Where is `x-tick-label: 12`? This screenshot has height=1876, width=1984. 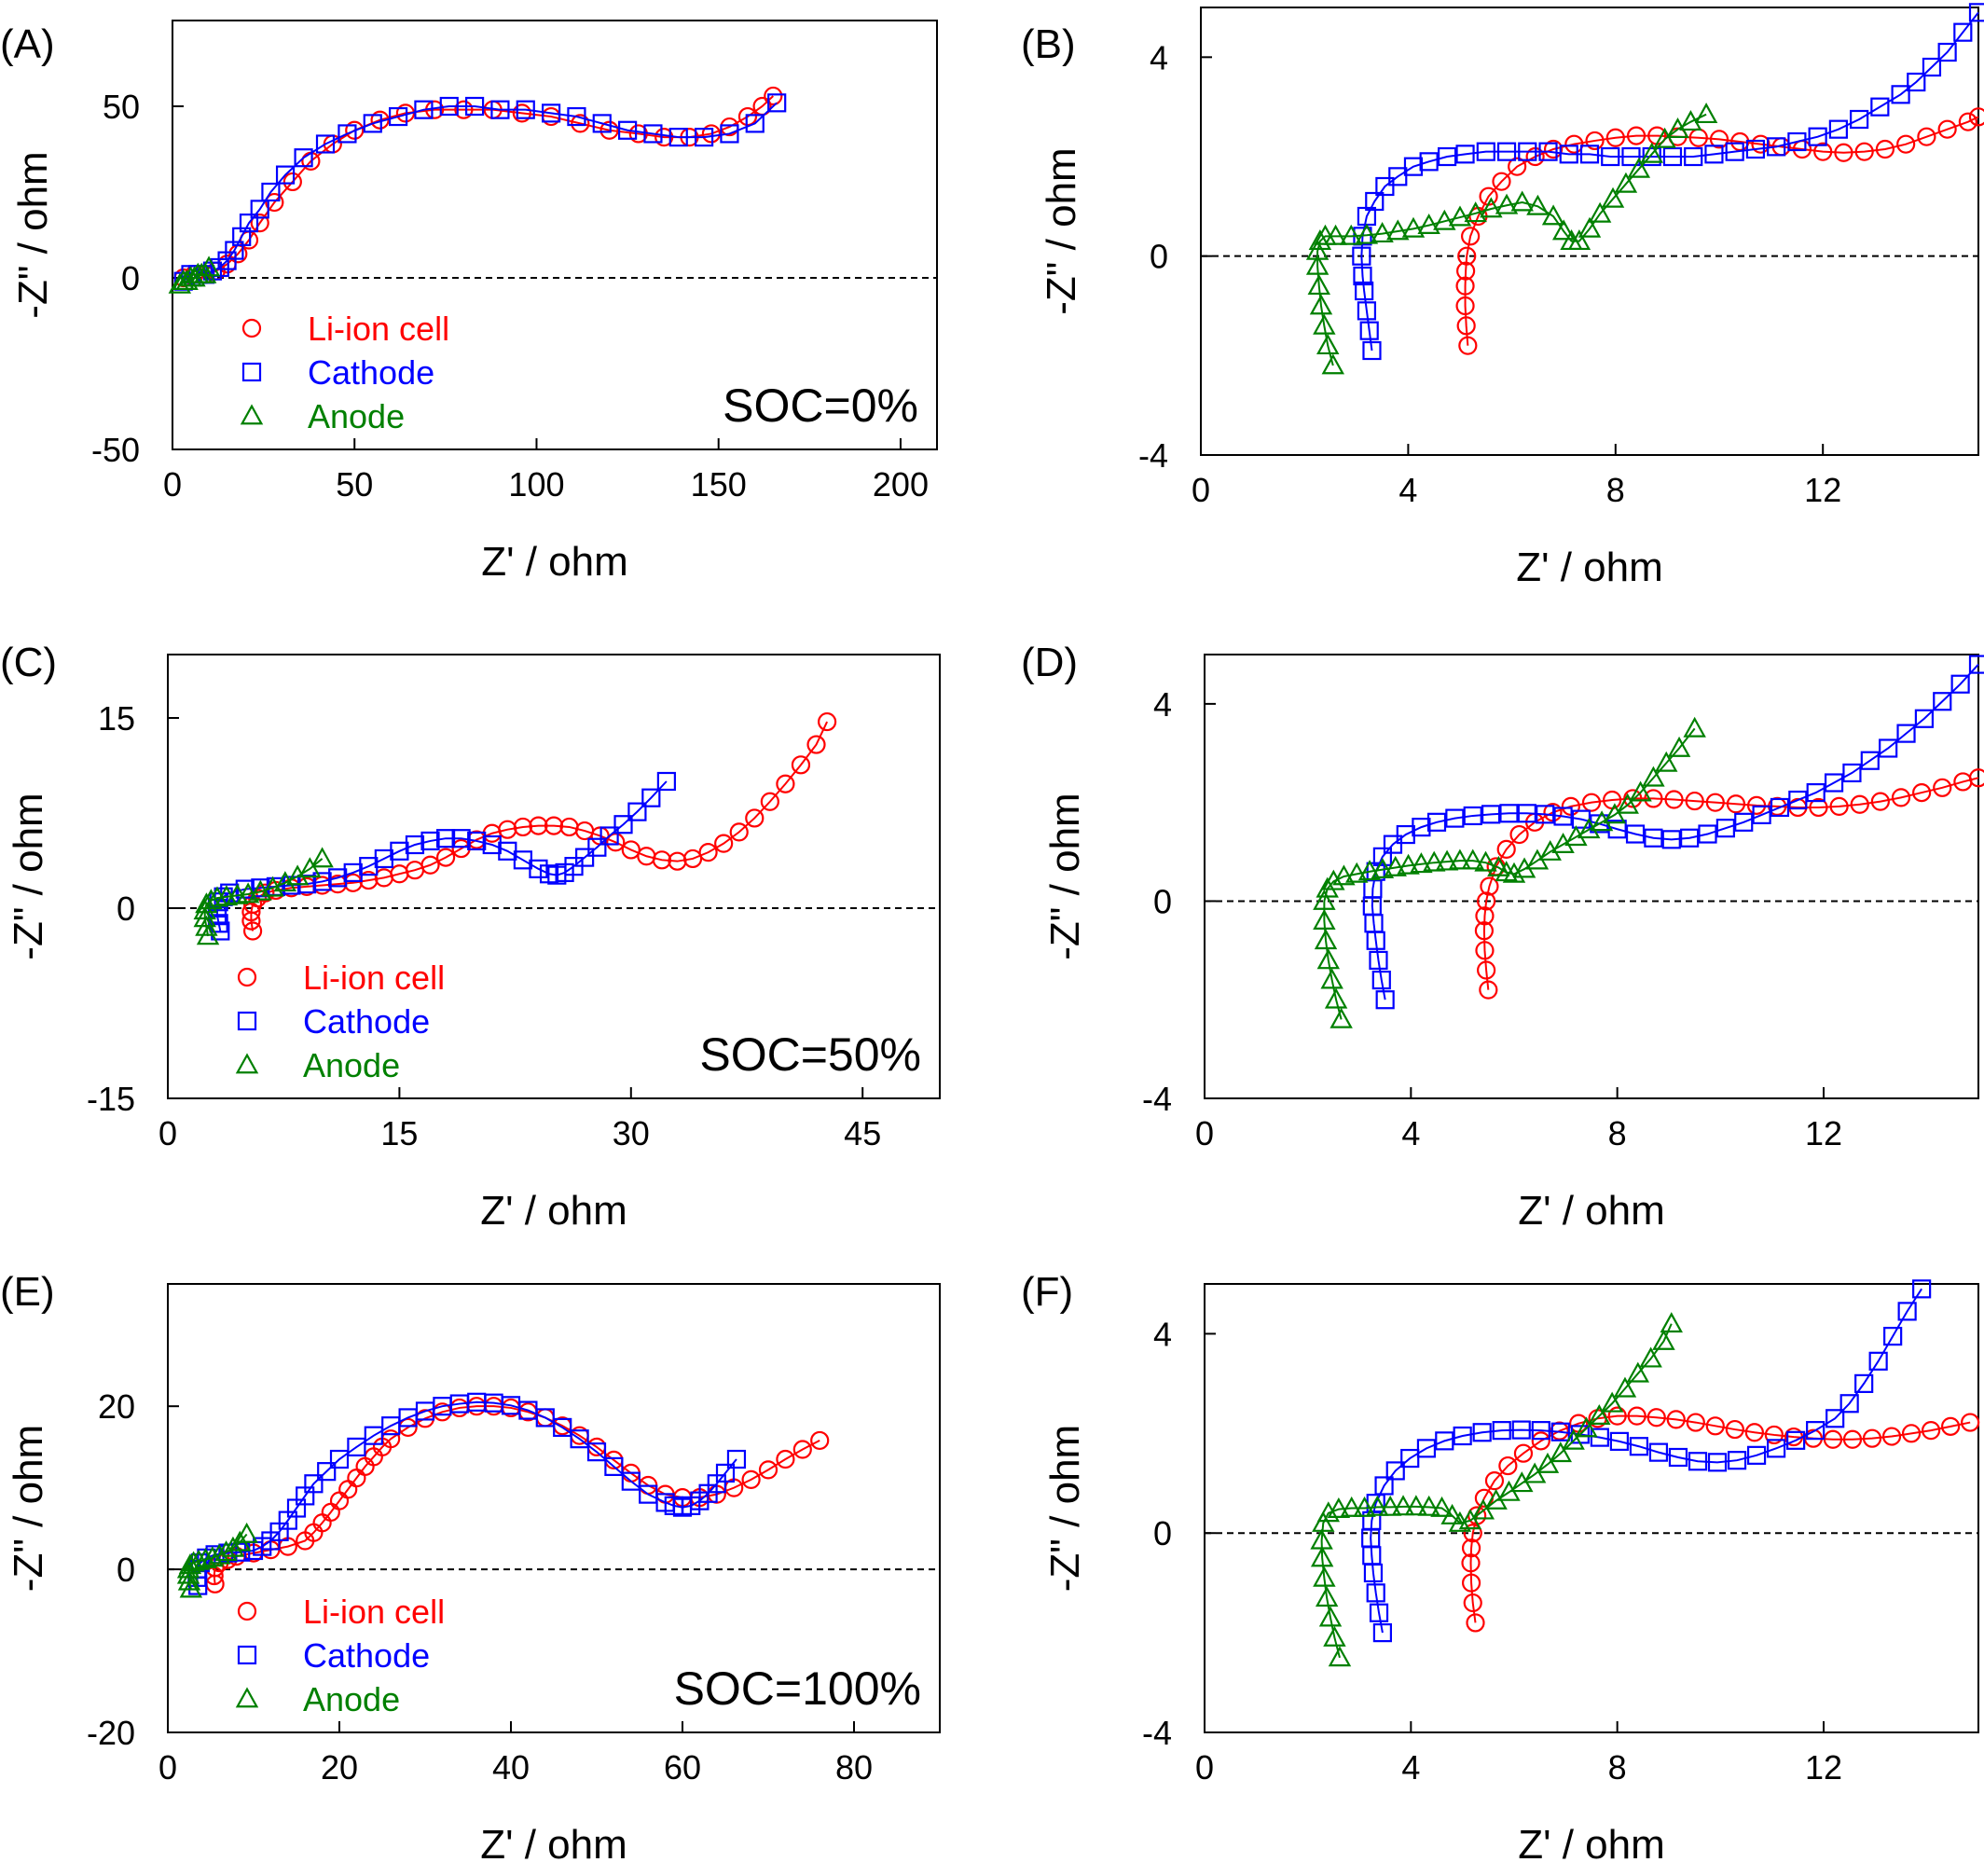
x-tick-label: 12 is located at coordinates (1823, 1133).